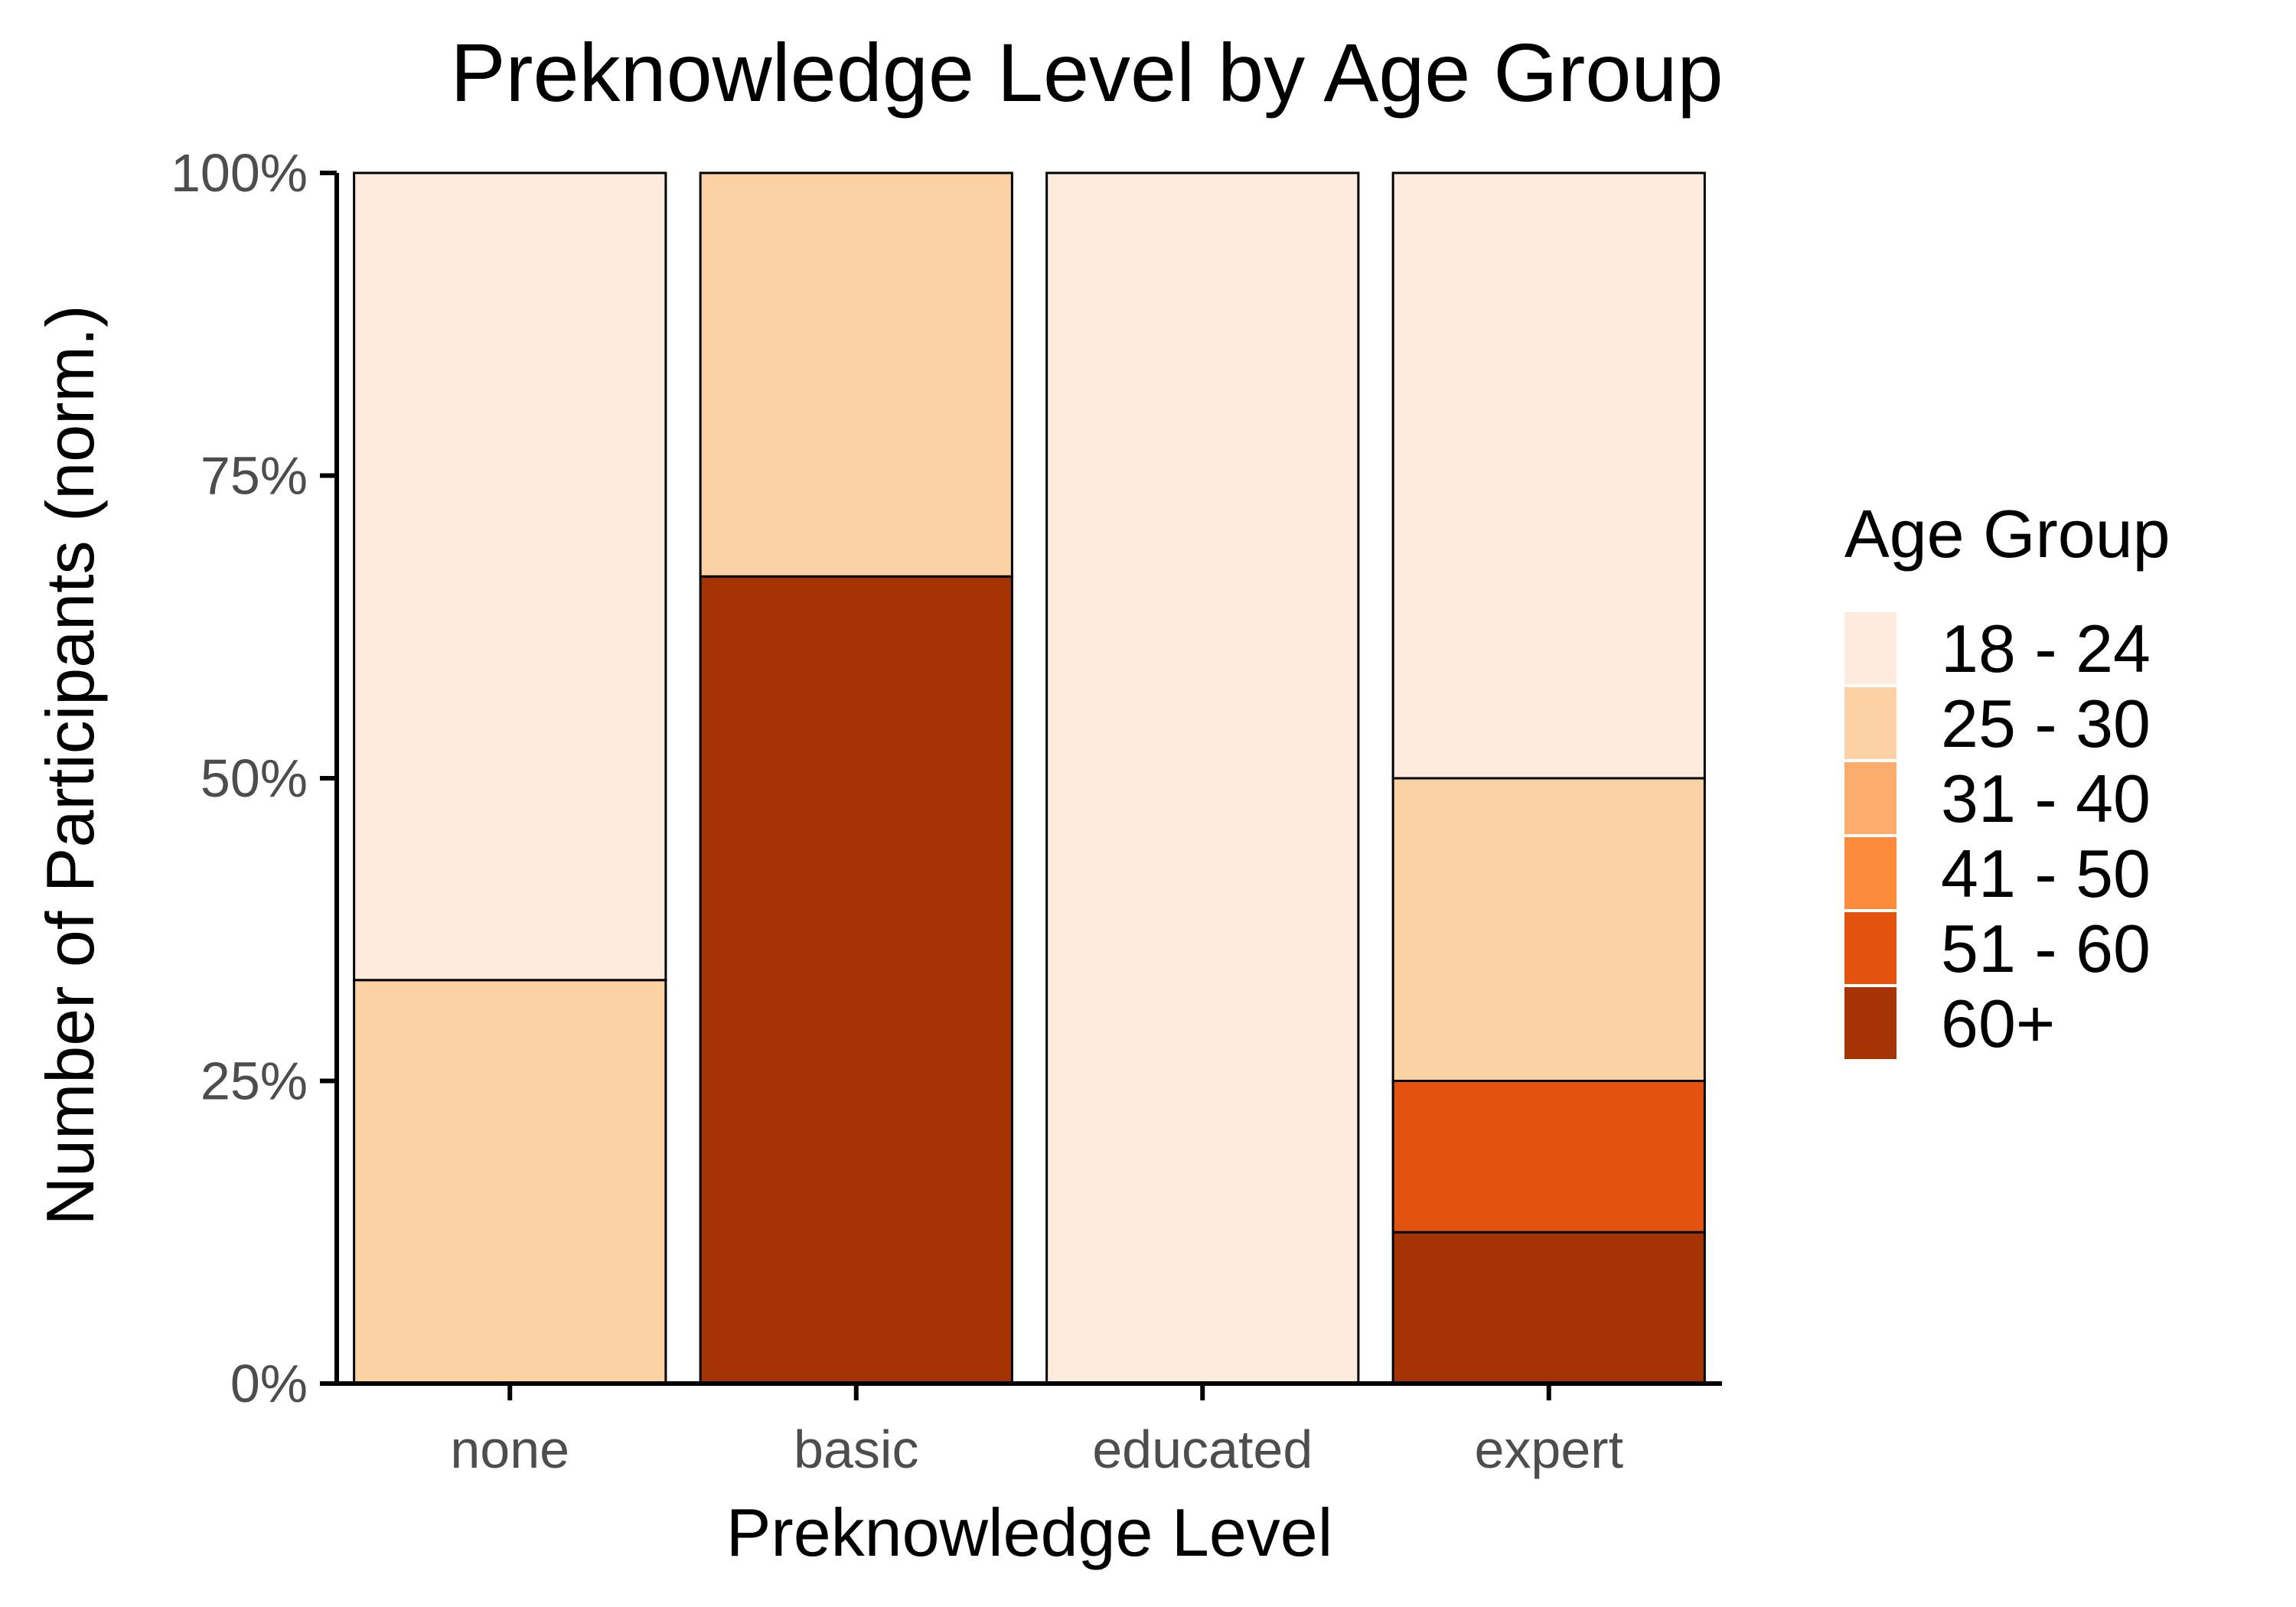 This screenshot has height=1607, width=2296. I want to click on chart-title: Preknowledge Level by Age Group, so click(1086, 72).